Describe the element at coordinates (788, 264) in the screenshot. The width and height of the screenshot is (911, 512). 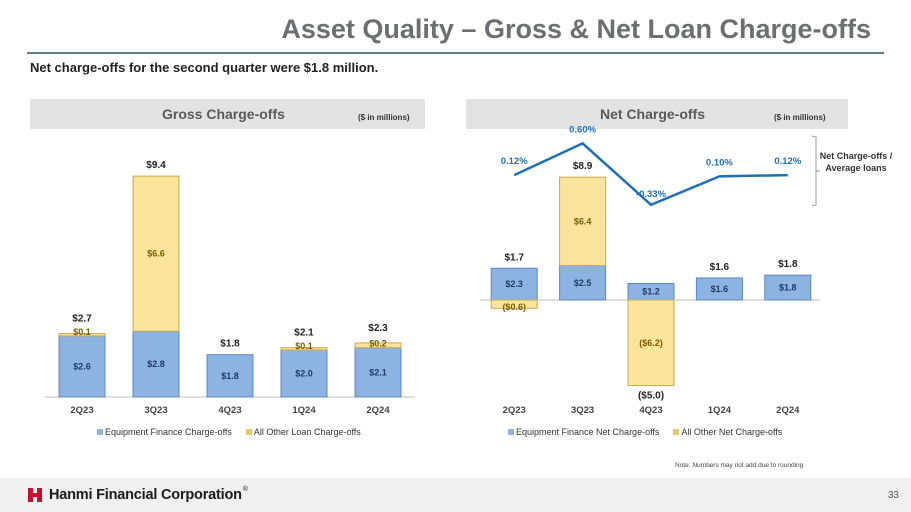
I see `net-label-total: $1.8` at that location.